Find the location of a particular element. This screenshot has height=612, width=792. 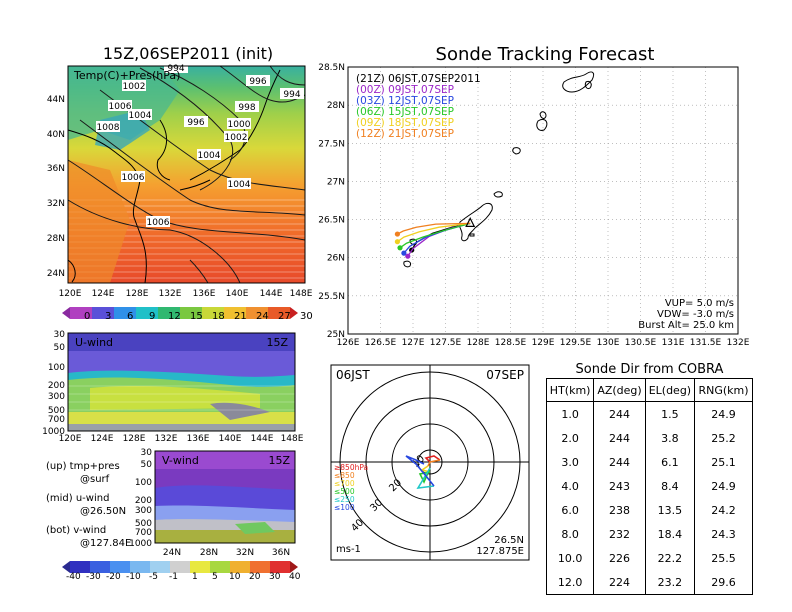

isobar-label: 994 is located at coordinates (175, 69).